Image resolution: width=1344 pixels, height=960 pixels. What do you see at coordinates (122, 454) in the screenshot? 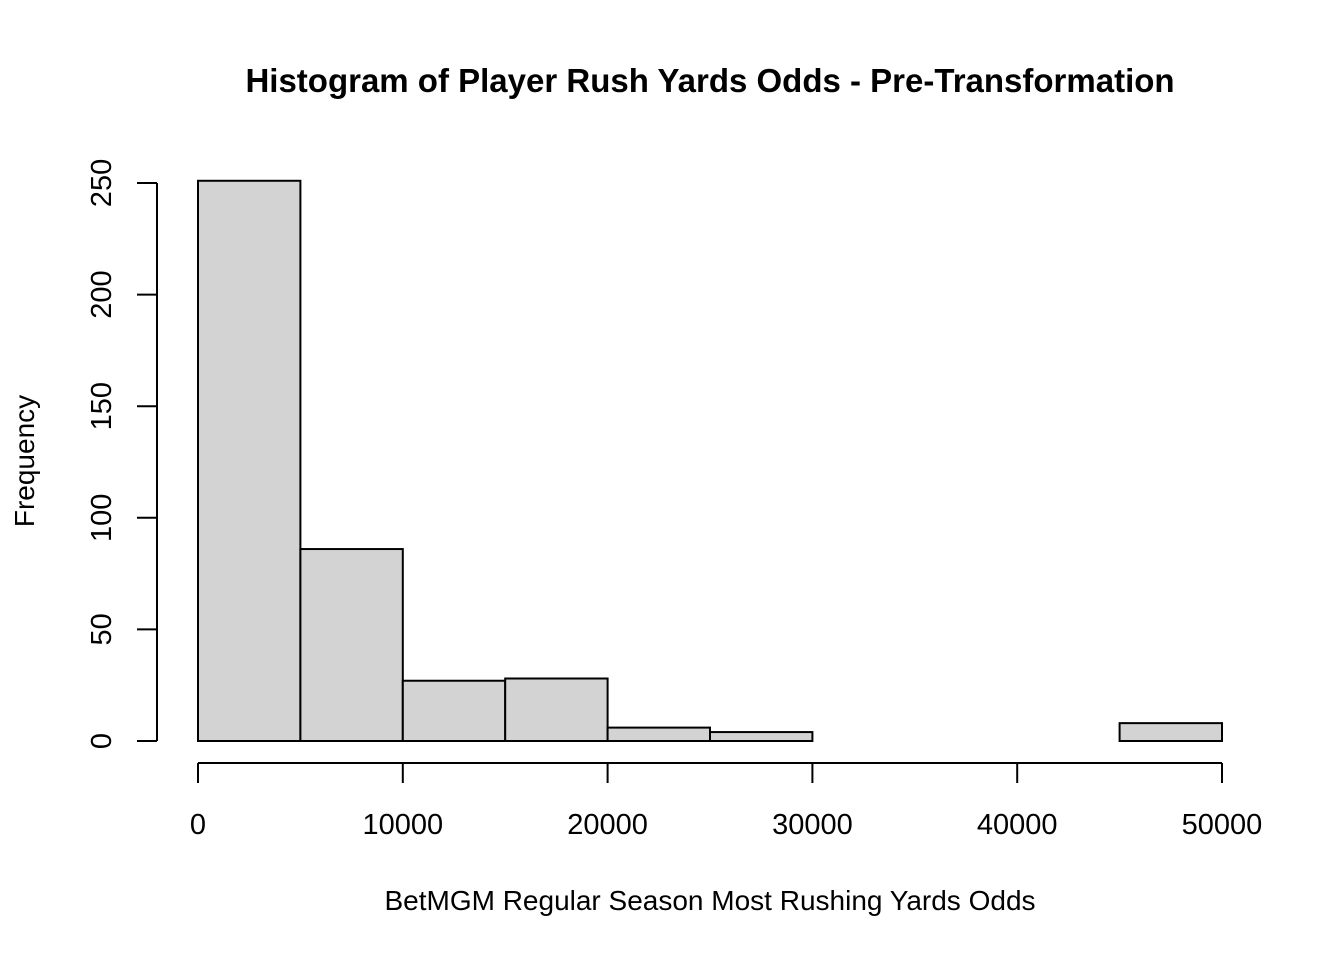
I see `y-axis: 0 50 100 150 200 250` at bounding box center [122, 454].